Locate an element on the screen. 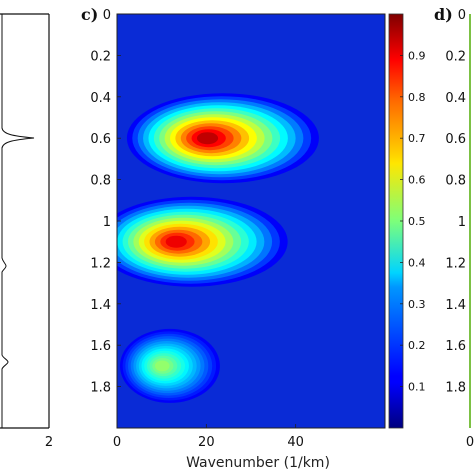 The height and width of the screenshot is (474, 474). y-axis: 0 0.2 0.4 0.6 0.8 1 1.2 1.4 1.6 1.8 is located at coordinates (105, 202).